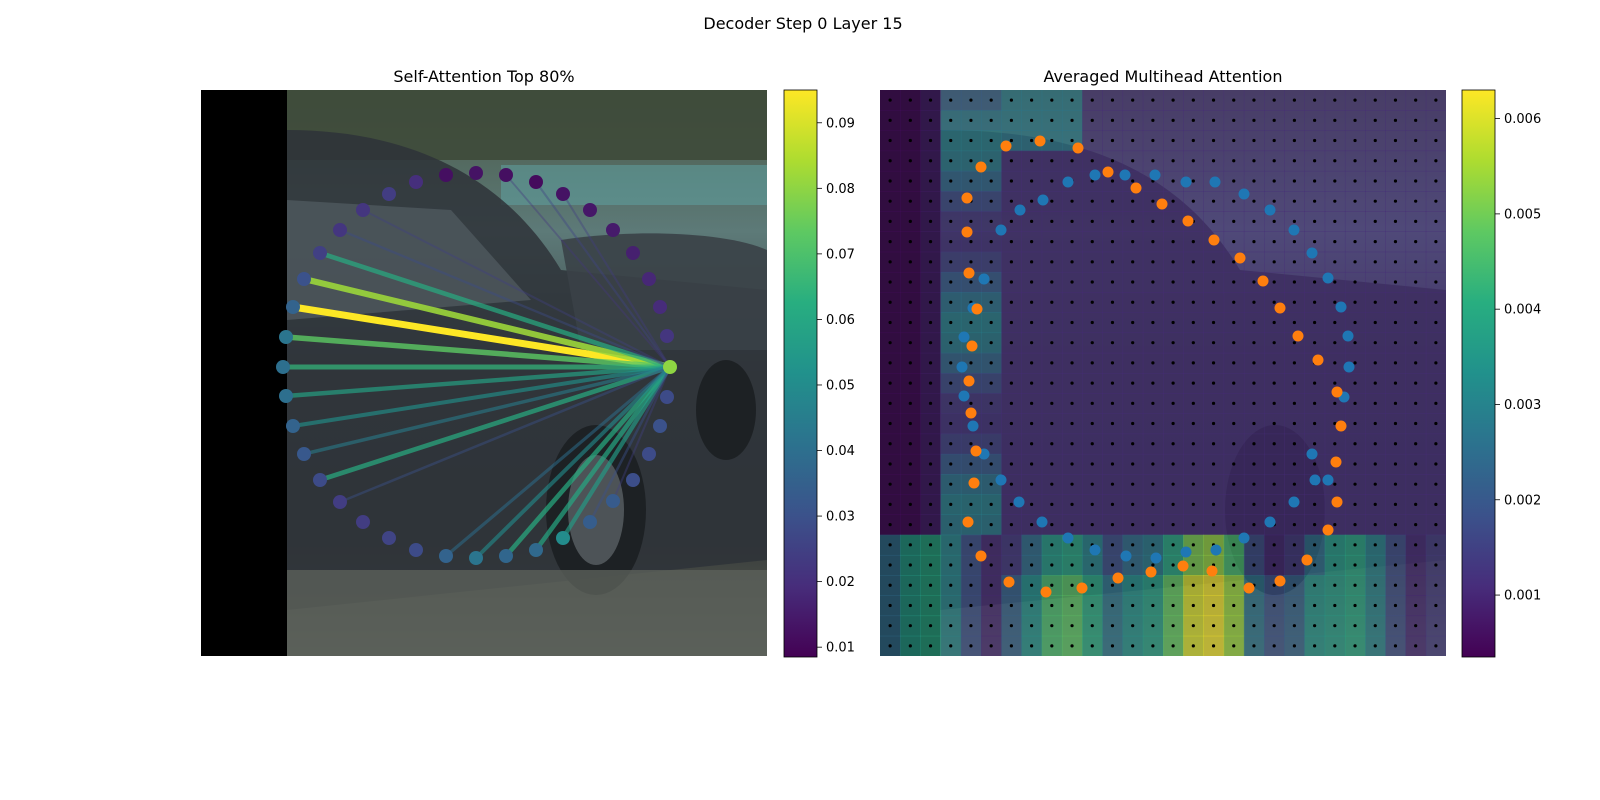 The width and height of the screenshot is (1600, 800). Describe the element at coordinates (1155, 366) in the screenshot. I see `point-series` at that location.